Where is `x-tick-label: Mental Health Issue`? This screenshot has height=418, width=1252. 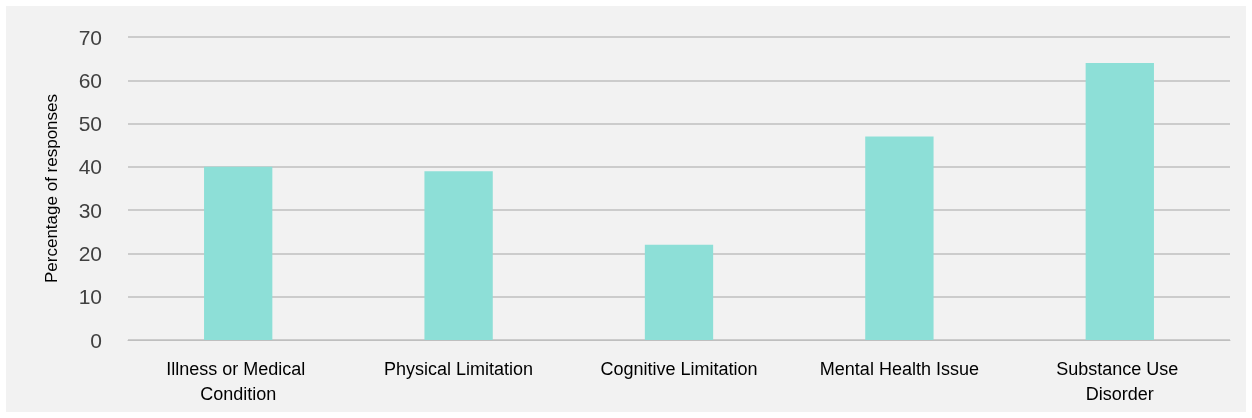 x-tick-label: Mental Health Issue is located at coordinates (899, 368).